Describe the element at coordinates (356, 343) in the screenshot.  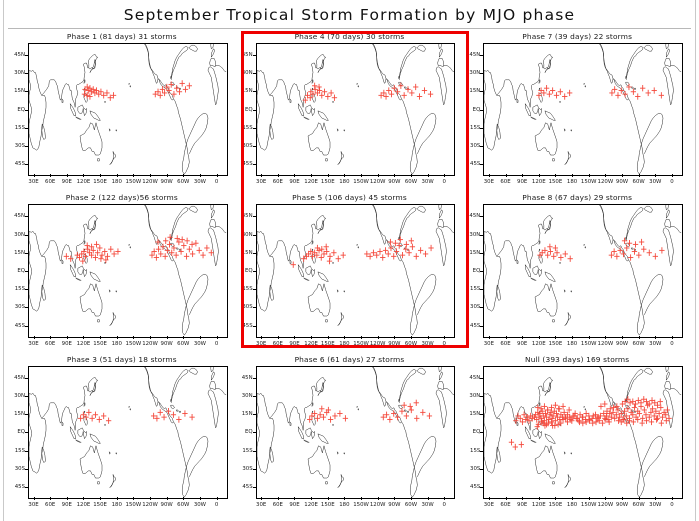
I see `x-axis-phase5: 30E 60E 90E 120E 150E 180 150W 120W 90W 60W 30W 0` at that location.